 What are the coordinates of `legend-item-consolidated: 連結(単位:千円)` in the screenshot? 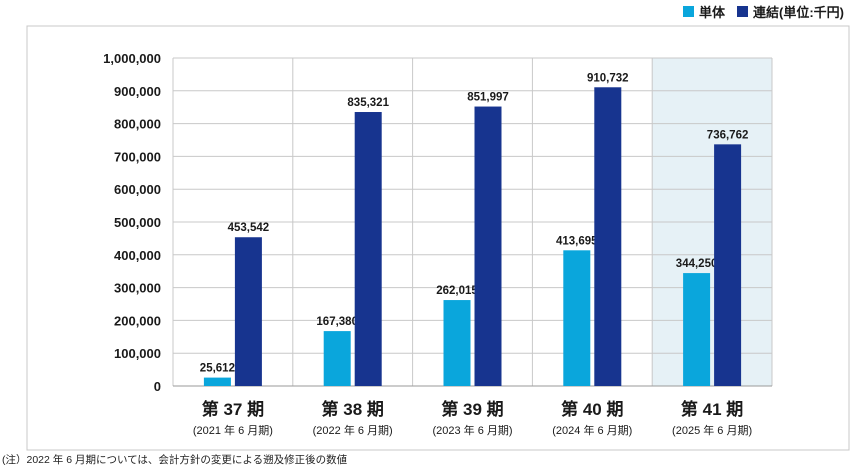 It's located at (790, 11).